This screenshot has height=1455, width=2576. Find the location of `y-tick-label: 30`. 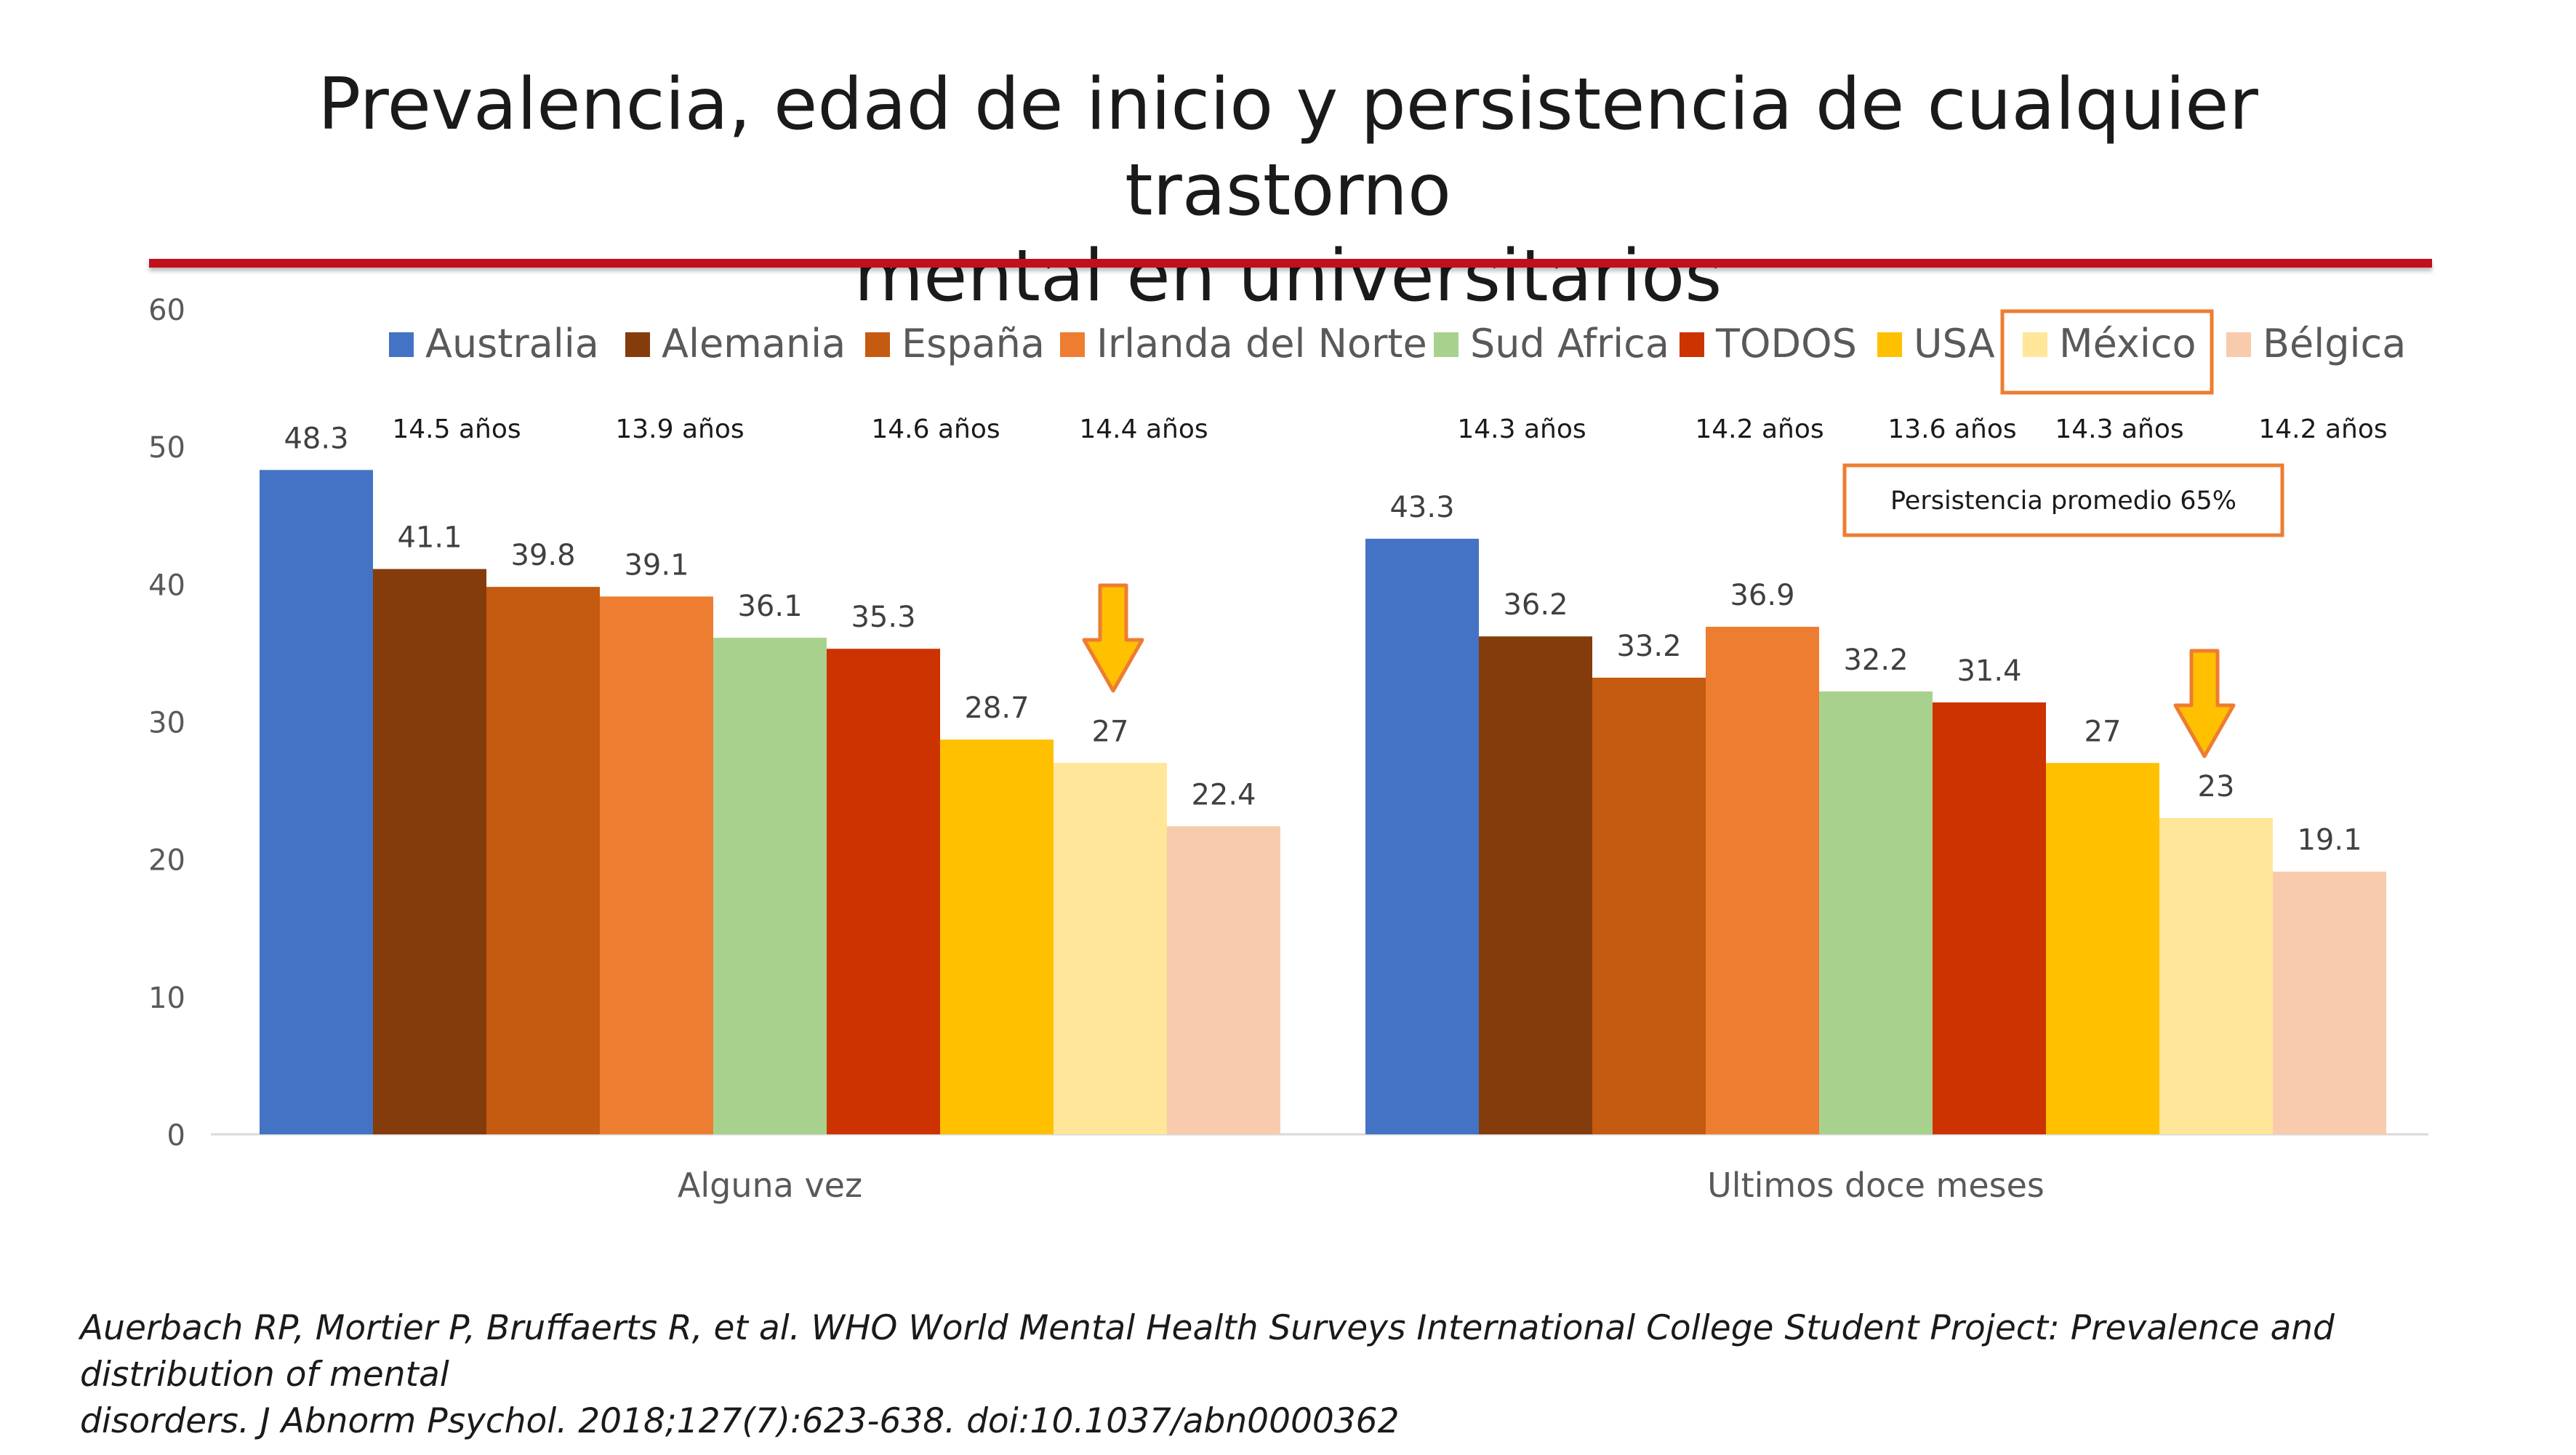

y-tick-label: 30 is located at coordinates (166, 723).